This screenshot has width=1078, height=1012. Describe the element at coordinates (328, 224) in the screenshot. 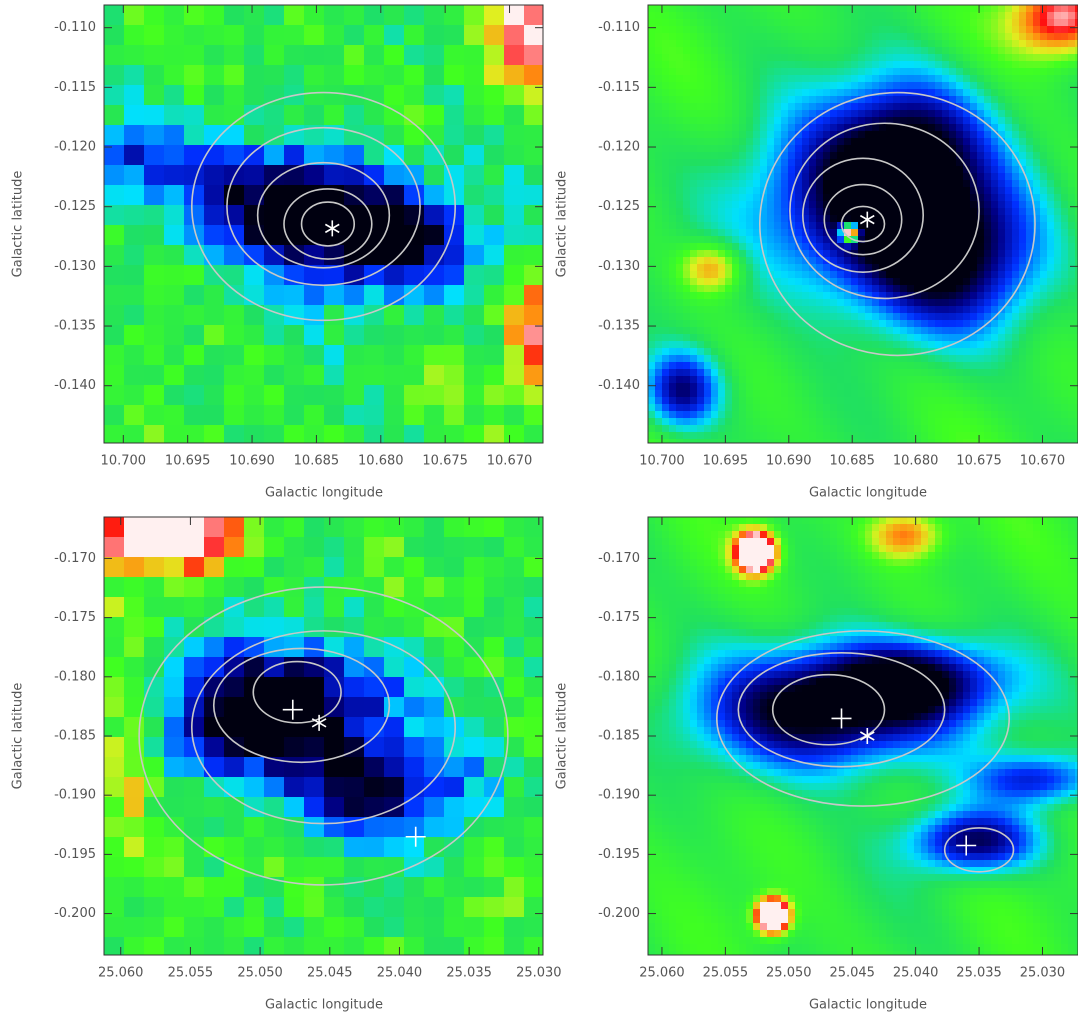

I see `contour` at that location.